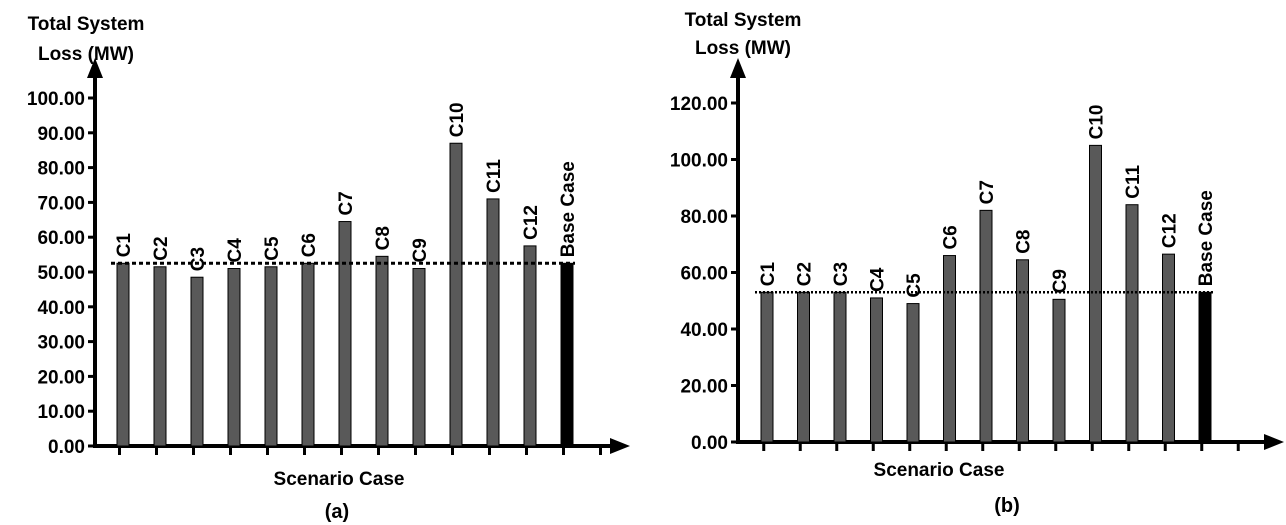  Describe the element at coordinates (61, 343) in the screenshot. I see `y-tick-label: 30.00` at that location.